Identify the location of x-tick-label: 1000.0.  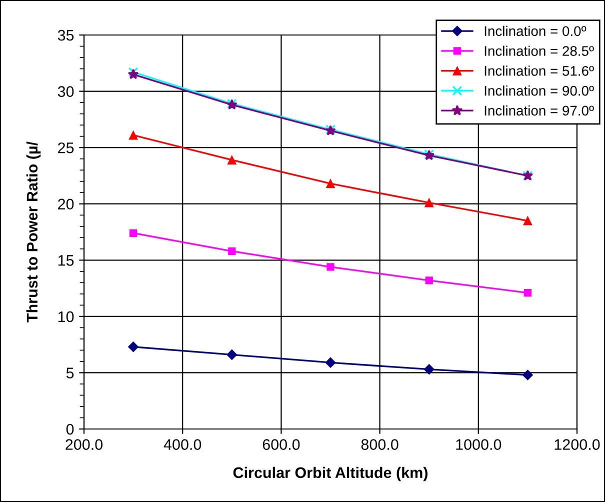
(479, 444).